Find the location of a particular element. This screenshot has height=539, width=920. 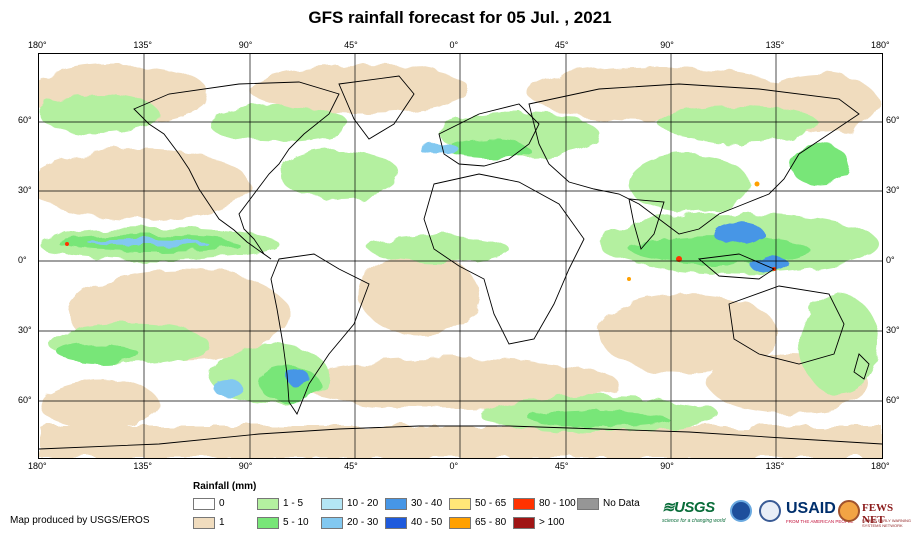

indonesia is located at coordinates (736, 266).